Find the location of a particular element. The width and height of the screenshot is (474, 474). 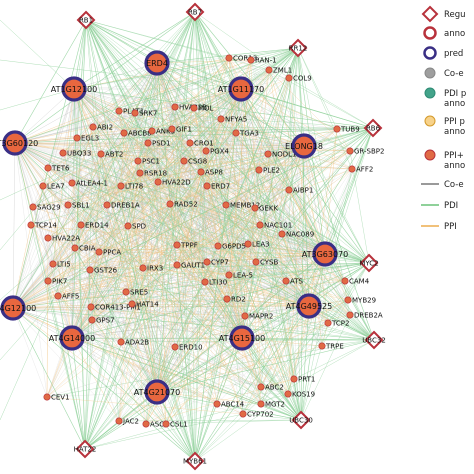

gene-node-cor413: COR413-PM1 is located at coordinates (114, 307).